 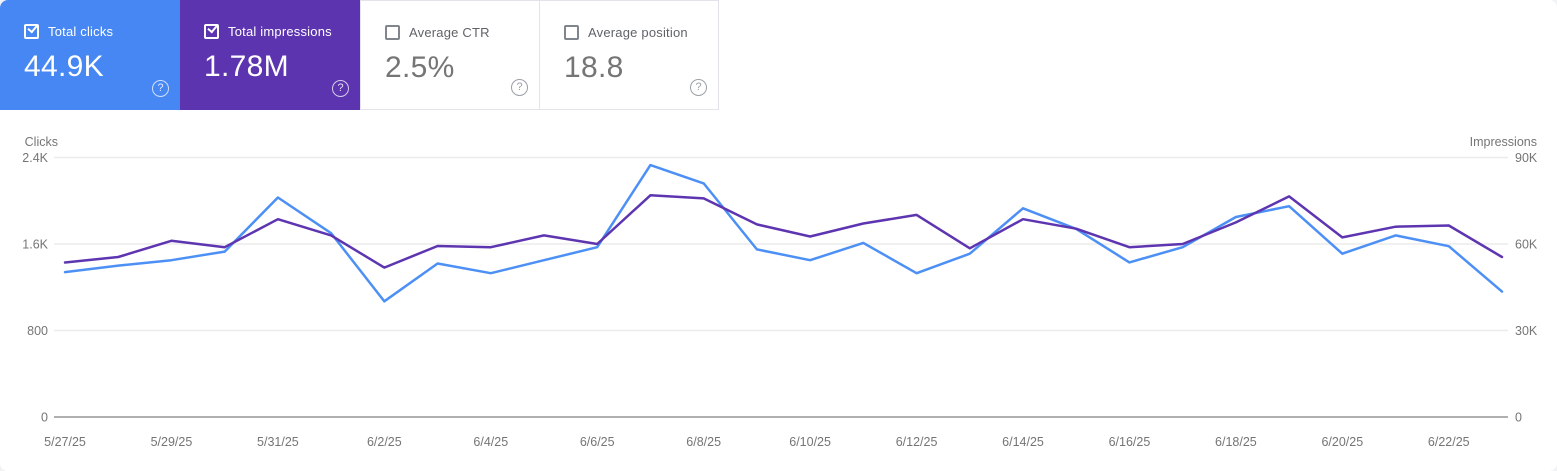 I want to click on card-header: Total impressions, so click(x=282, y=31).